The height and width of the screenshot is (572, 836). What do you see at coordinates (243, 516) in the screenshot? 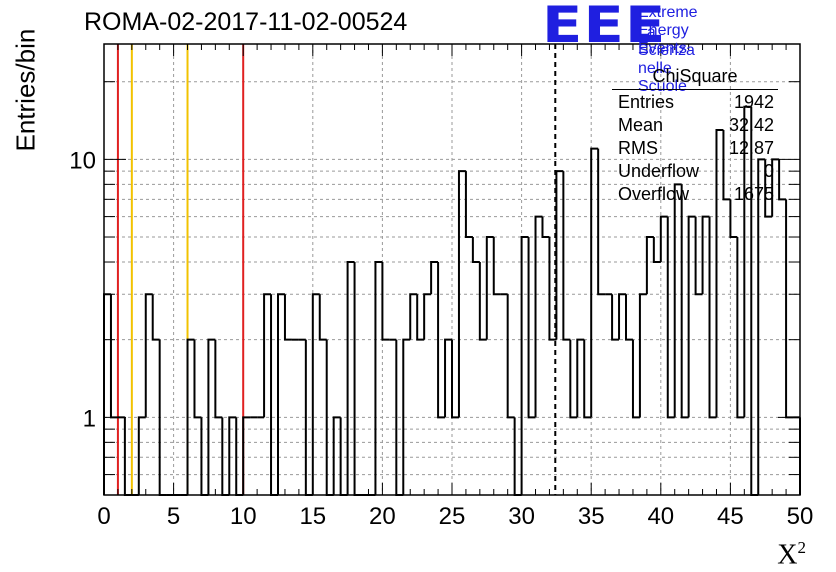
I see `x-tick-label: 10` at bounding box center [243, 516].